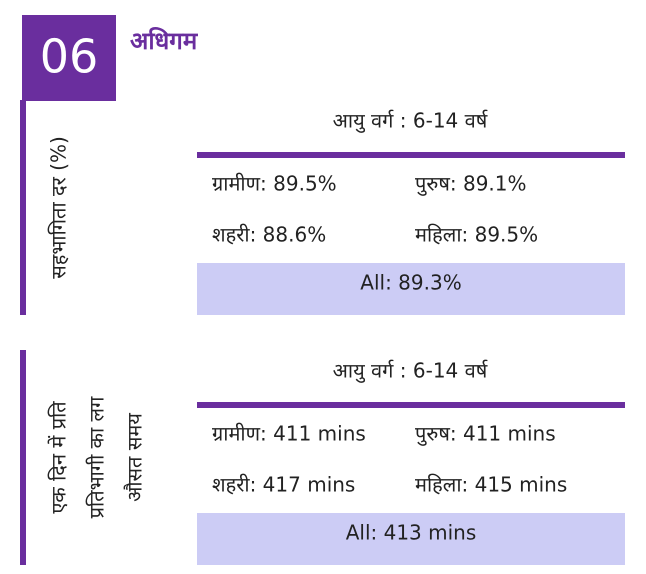 The image size is (646, 574). I want to click on side-label: एक दिन में प्रति, so click(59, 457).